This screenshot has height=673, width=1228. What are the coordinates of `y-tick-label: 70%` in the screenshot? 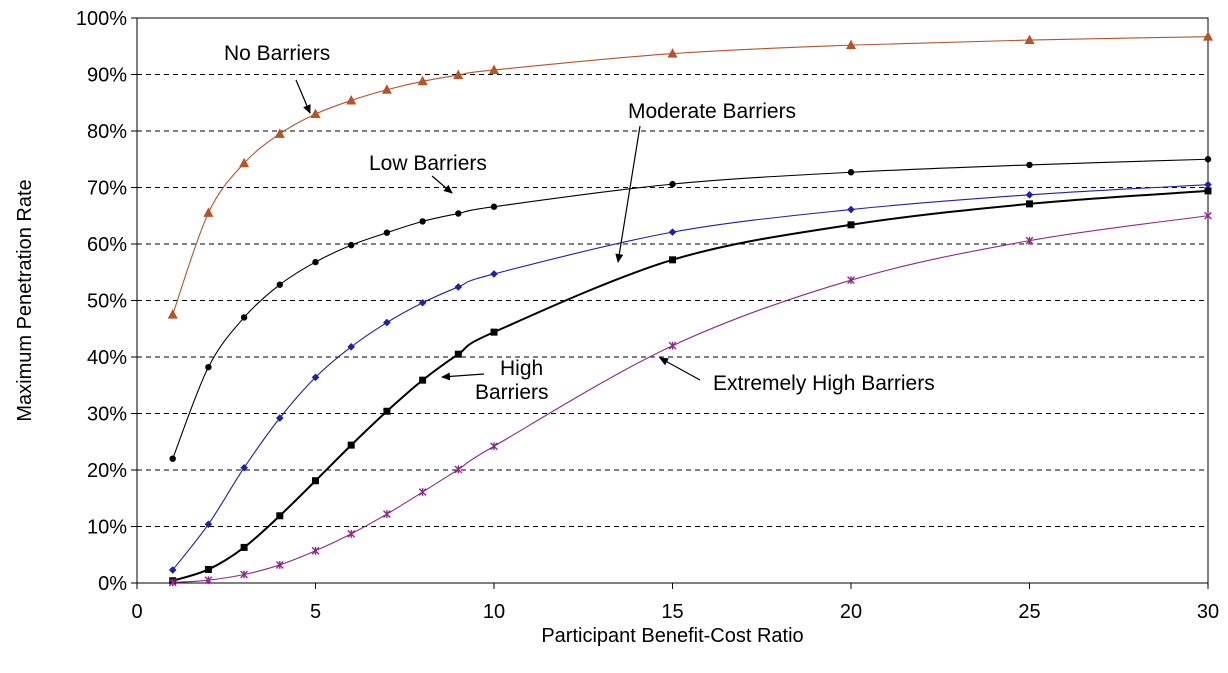 It's located at (107, 189).